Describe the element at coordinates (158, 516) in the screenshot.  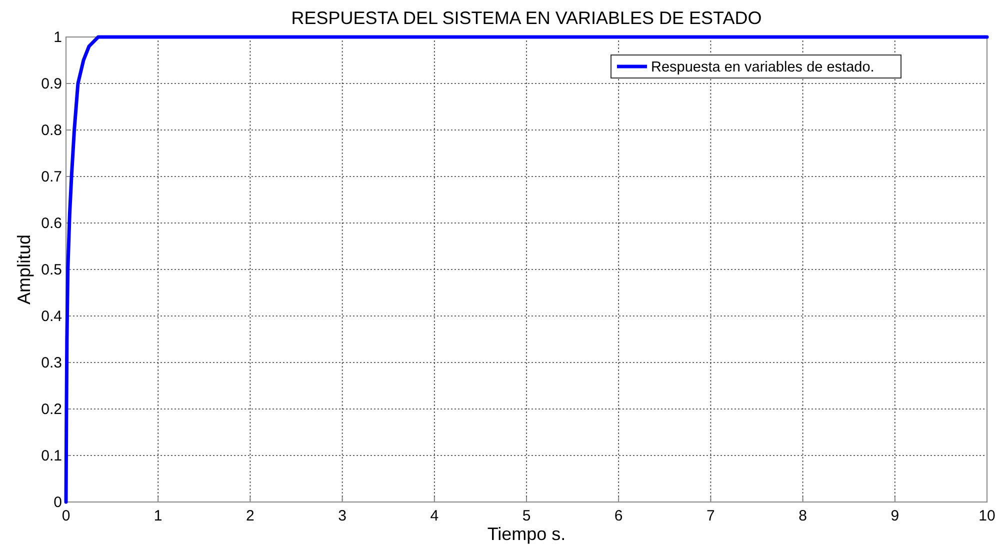
I see `x-tick-label: 1` at that location.